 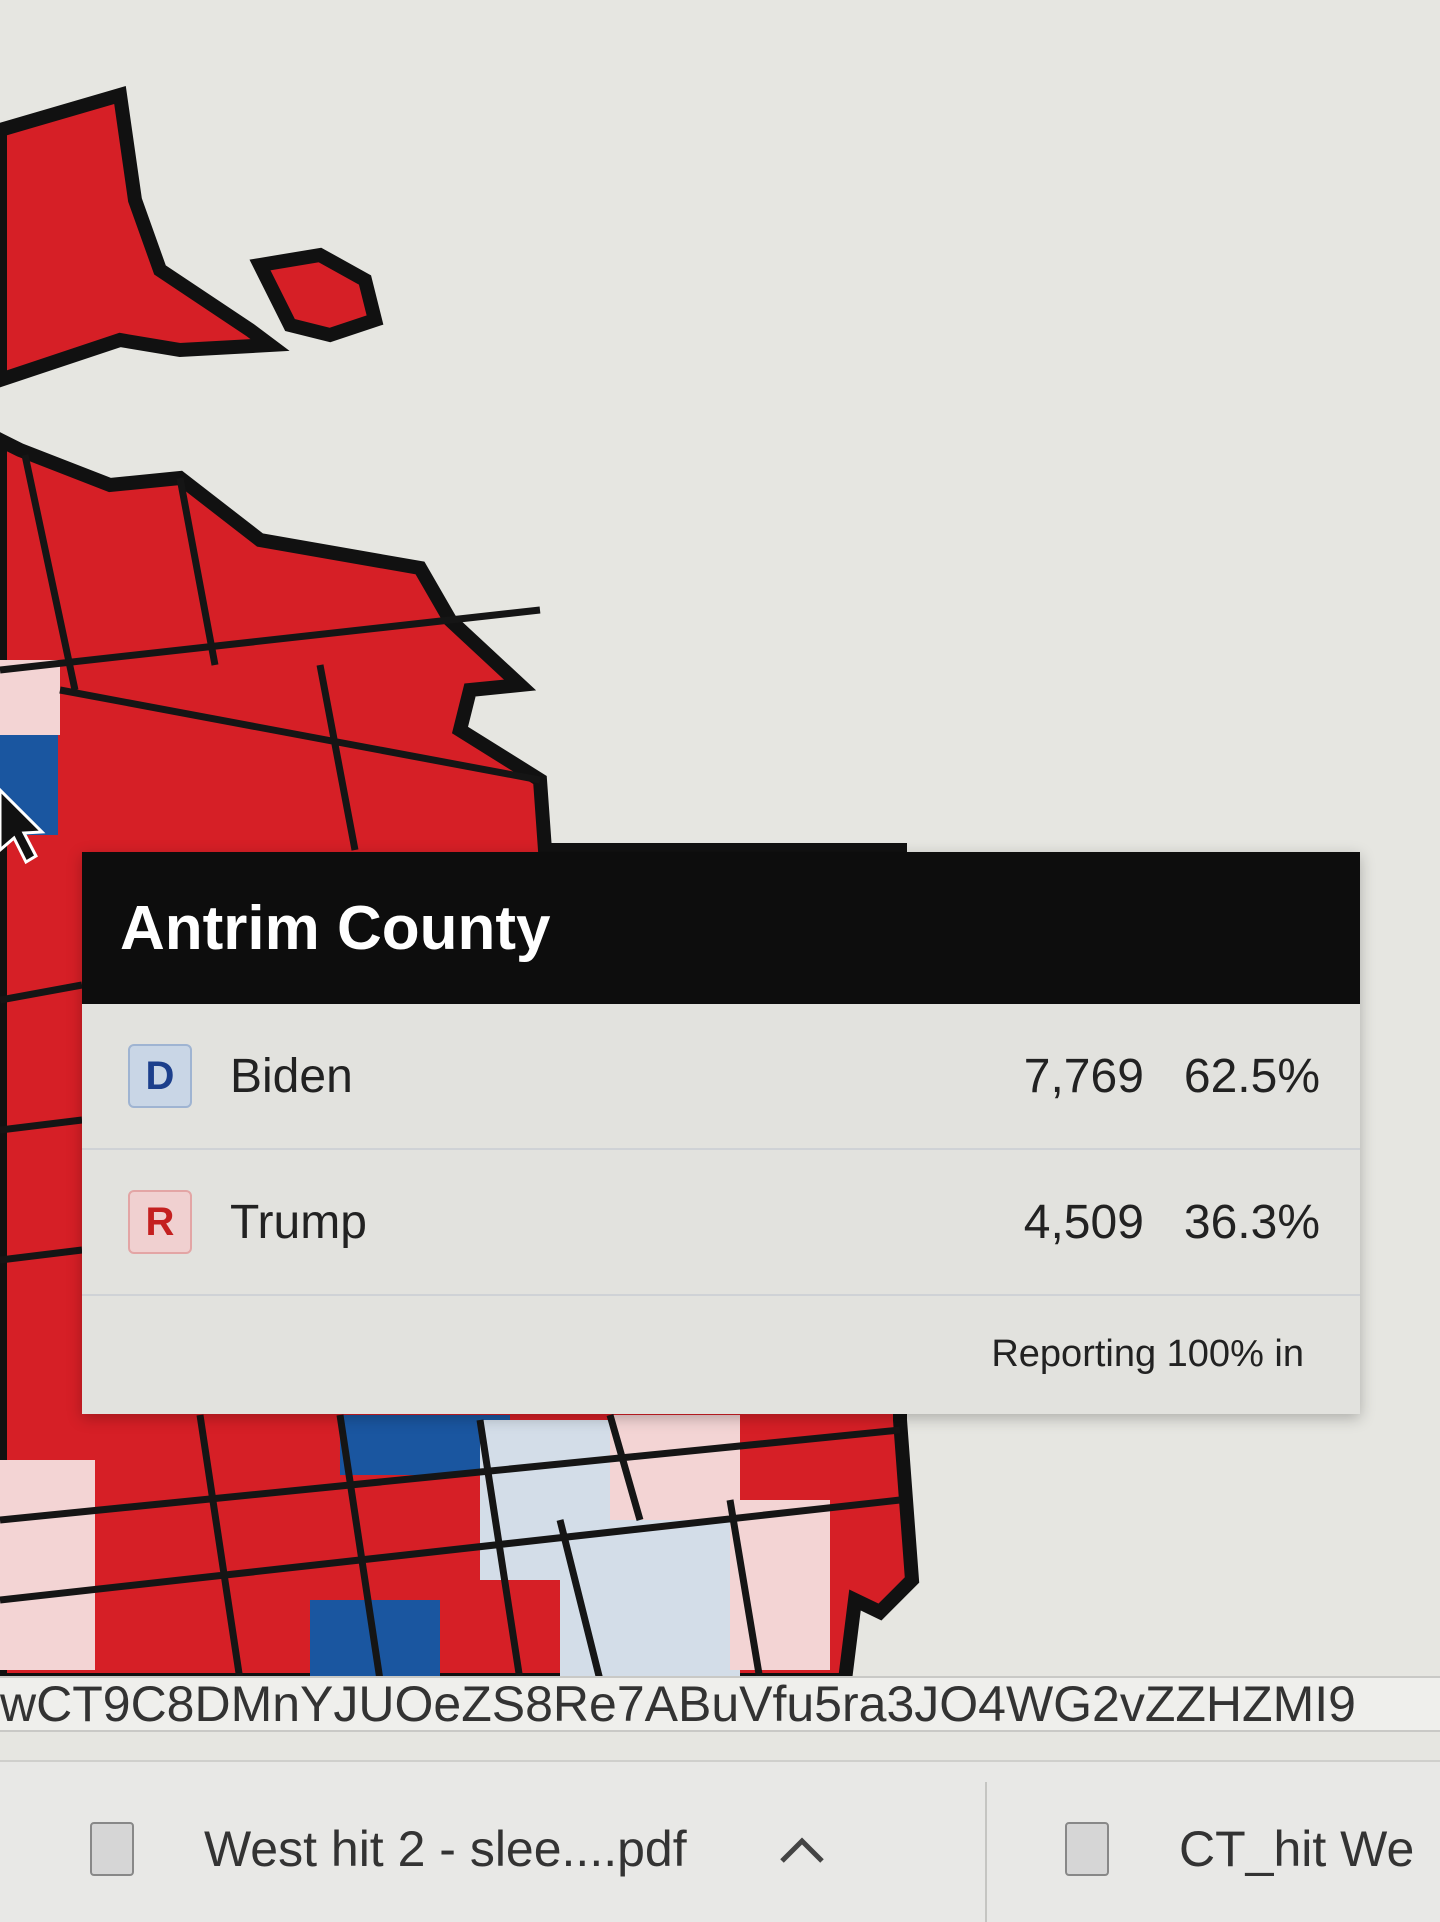 I want to click on cursor, so click(x=23, y=826).